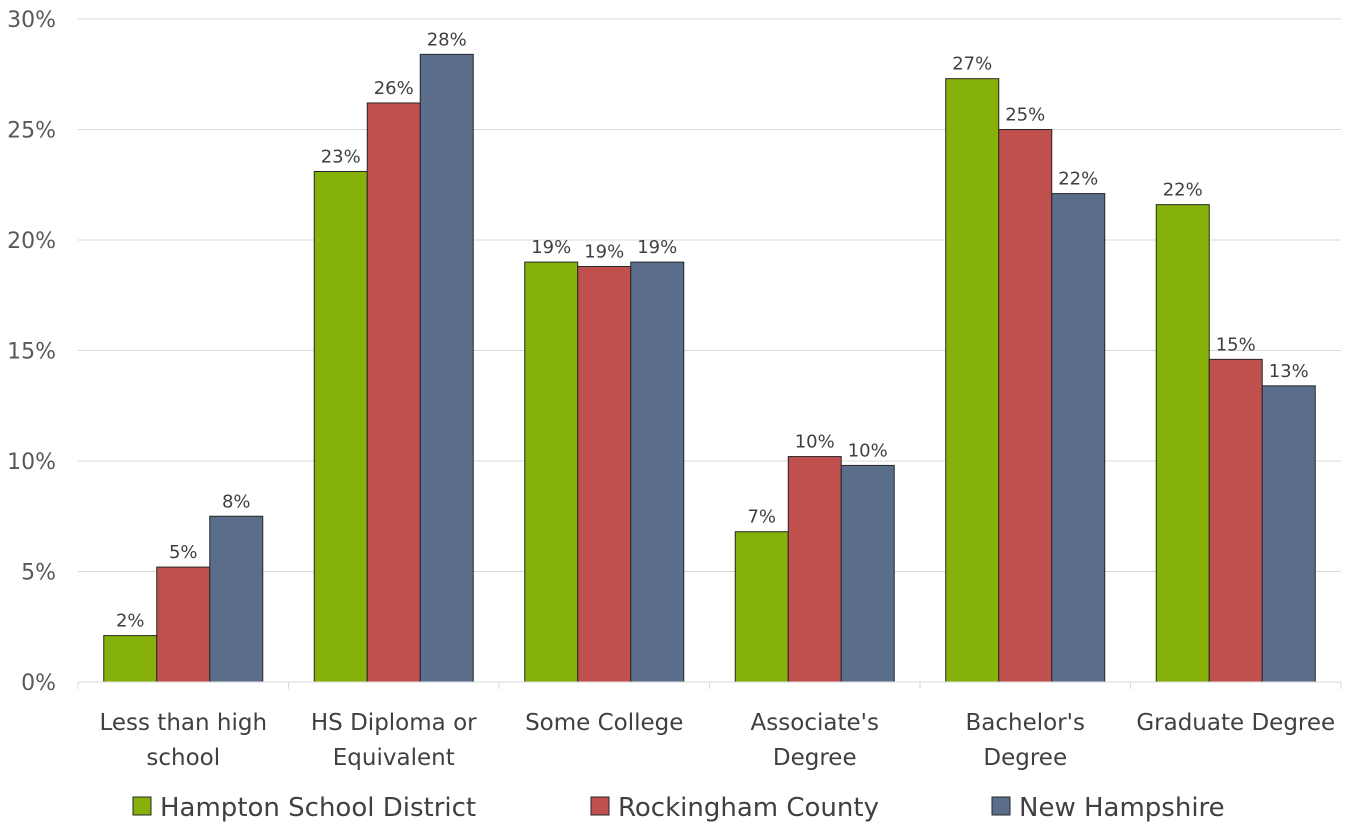 The image size is (1346, 827). I want to click on legend-label: Rockingham County, so click(748, 808).